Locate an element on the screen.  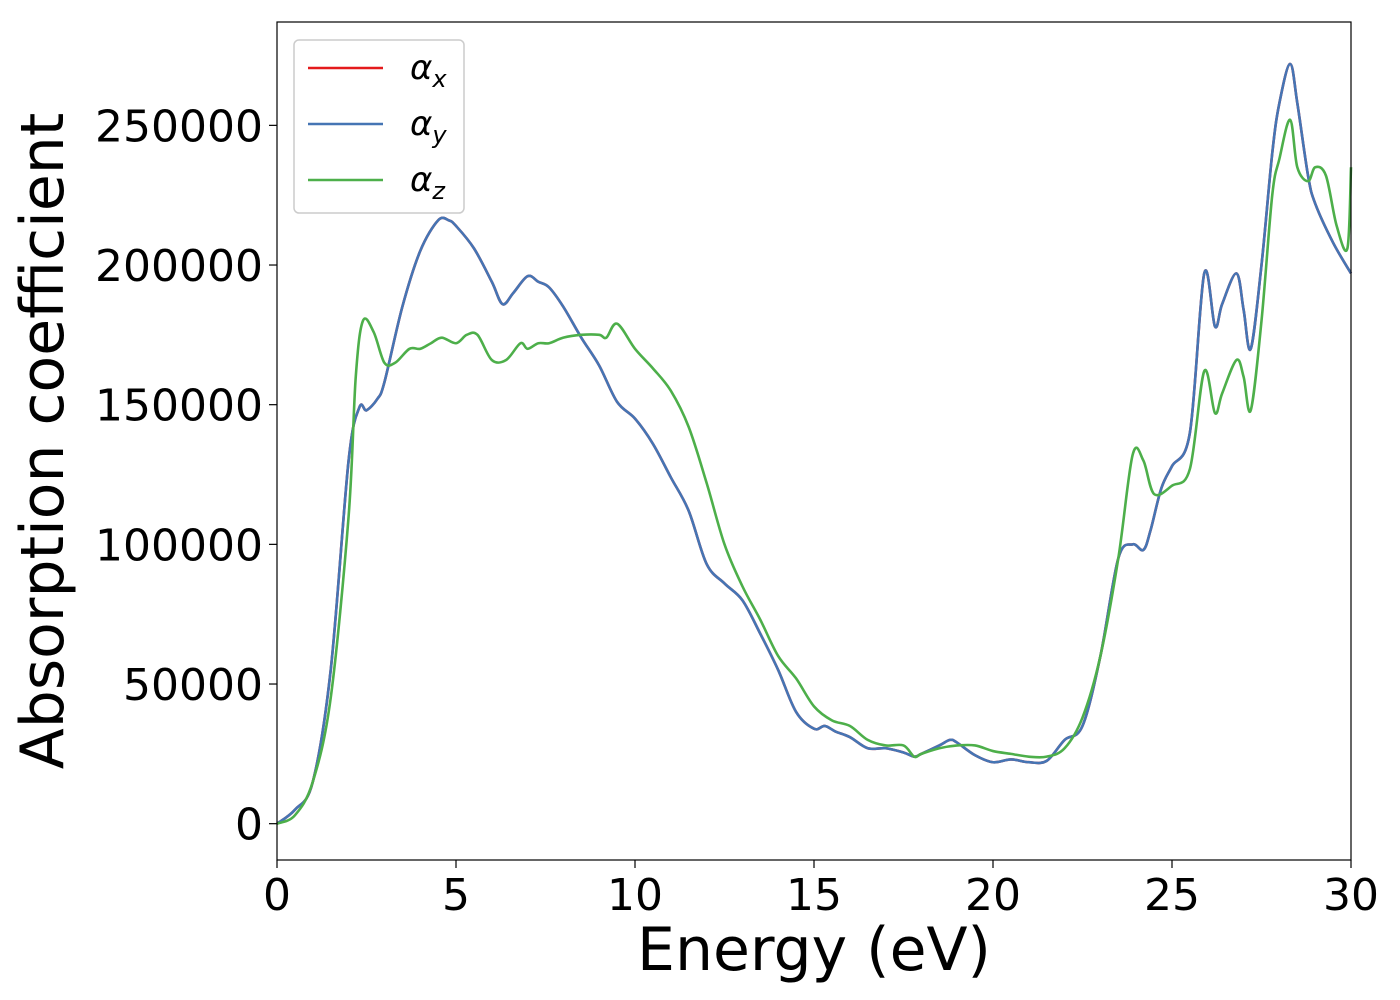
legend-box is located at coordinates (379, 126).